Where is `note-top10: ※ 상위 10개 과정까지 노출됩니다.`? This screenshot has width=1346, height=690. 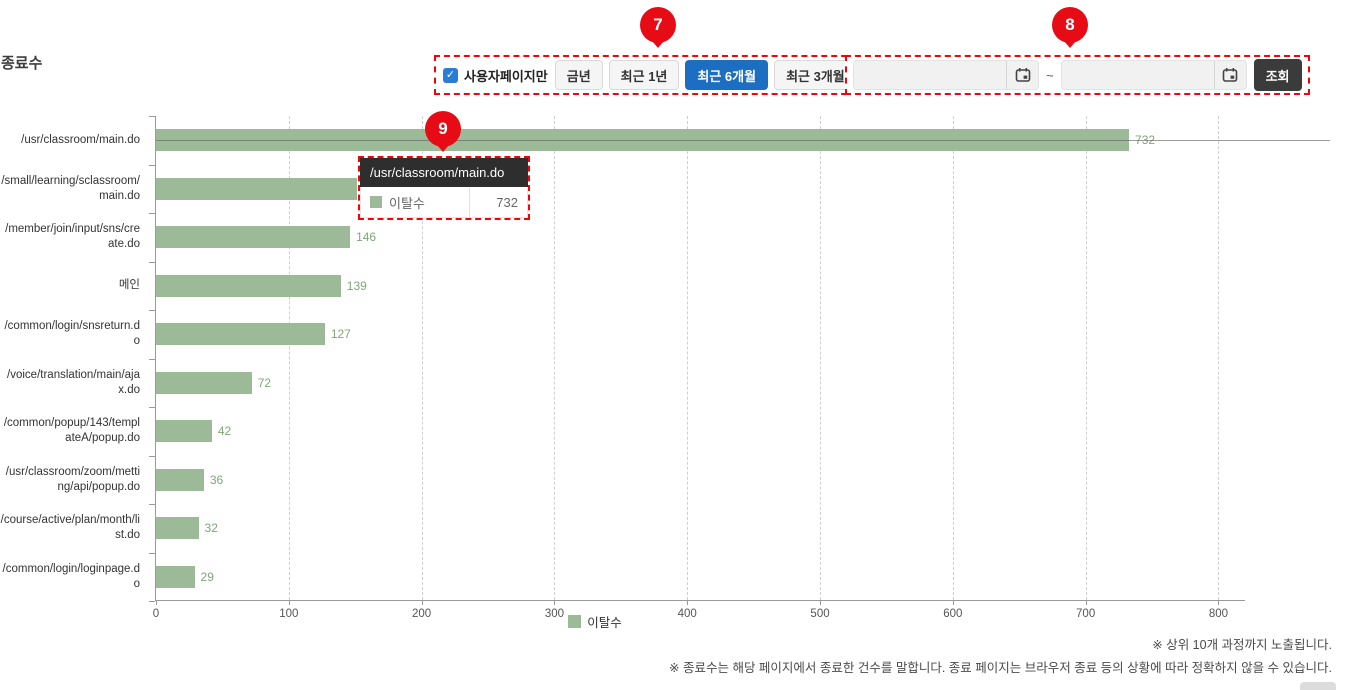 note-top10: ※ 상위 10개 과정까지 노출됩니다. is located at coordinates (1242, 645).